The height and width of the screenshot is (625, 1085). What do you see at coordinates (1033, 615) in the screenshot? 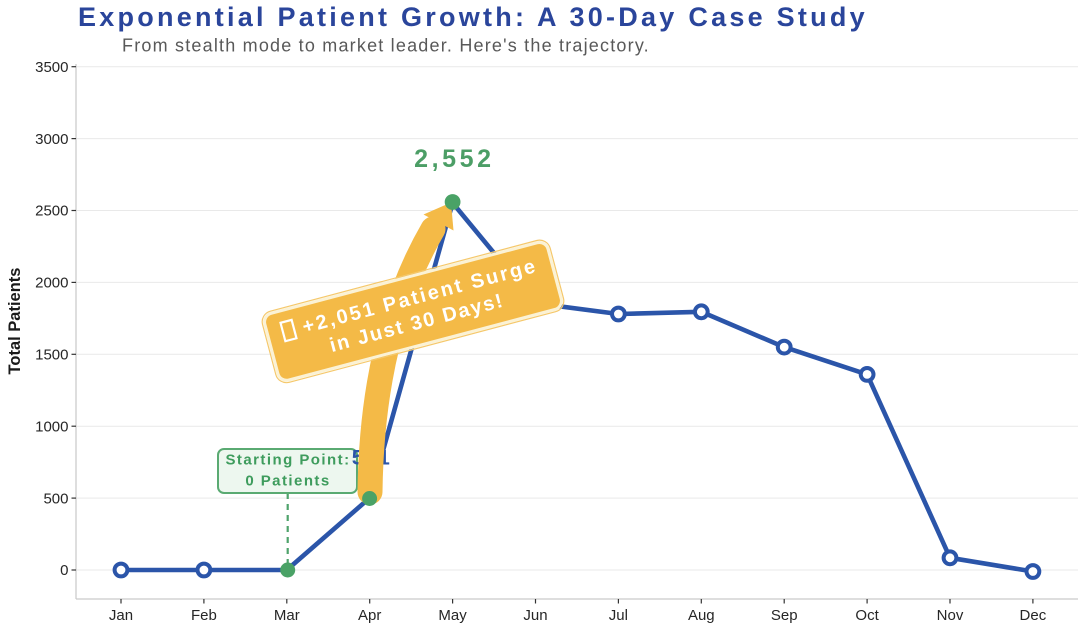
I see `svg-text: Dec` at bounding box center [1033, 615].